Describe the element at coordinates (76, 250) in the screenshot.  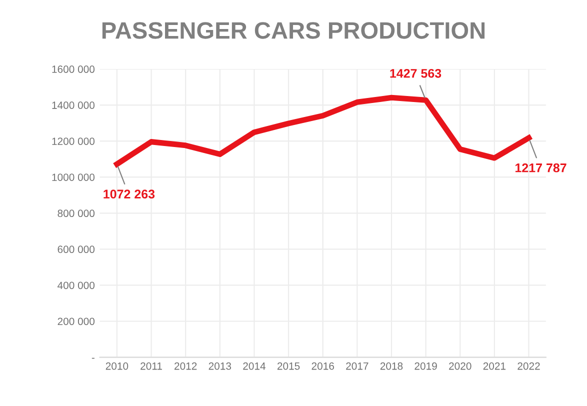
I see `y-tick-label: 600 000` at that location.